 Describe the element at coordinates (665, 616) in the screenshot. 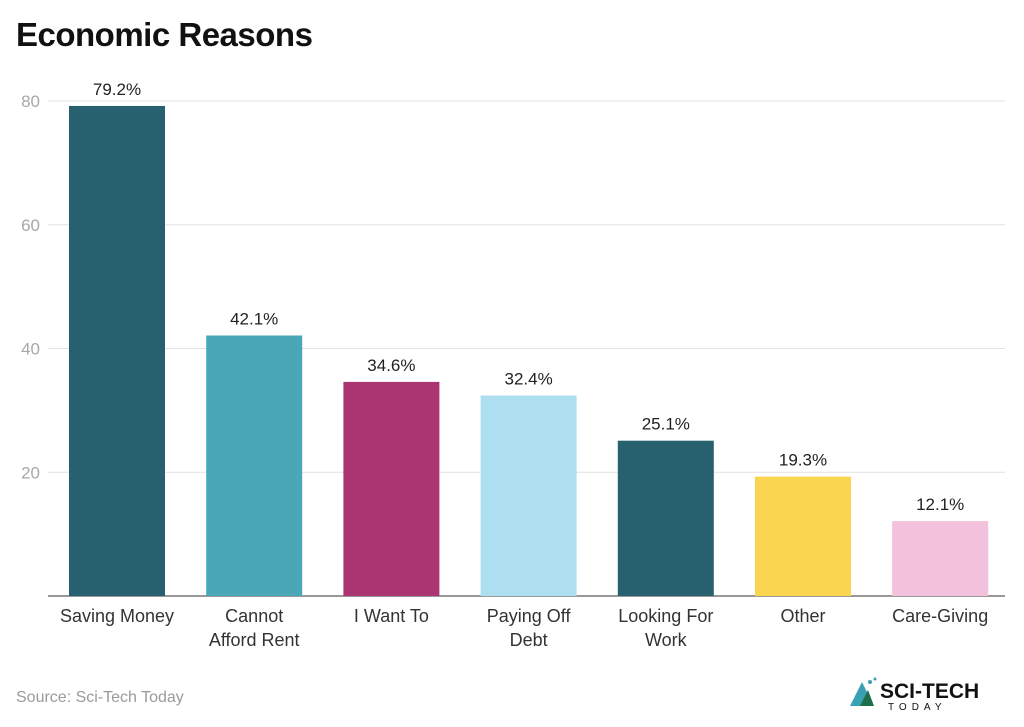

I see `x-tick-label: Looking For` at that location.